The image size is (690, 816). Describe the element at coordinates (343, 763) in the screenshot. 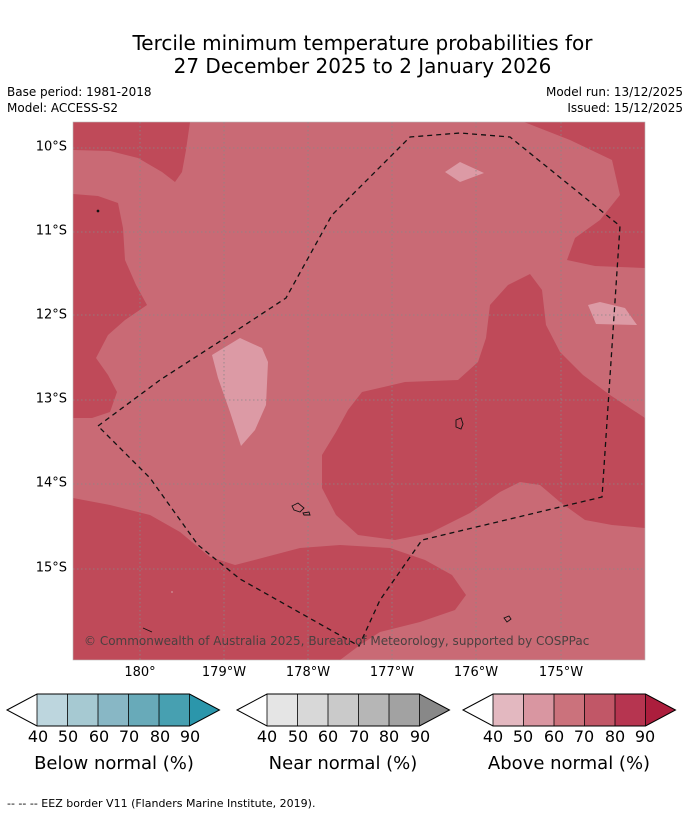

I see `colorbar-near-label: Near normal (%)` at that location.